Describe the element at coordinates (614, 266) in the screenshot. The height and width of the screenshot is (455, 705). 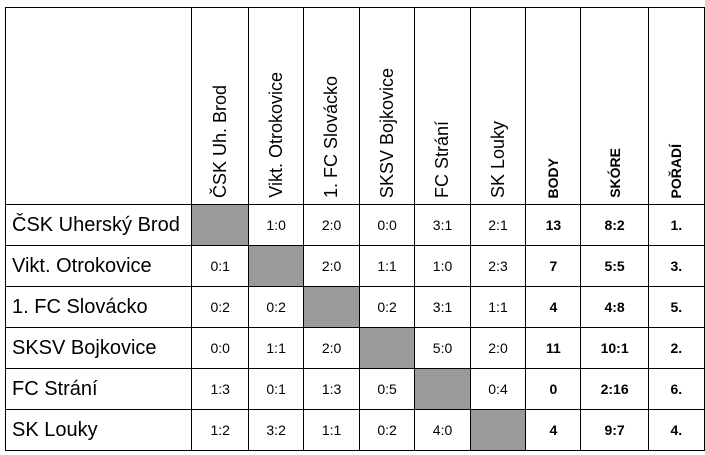
I see `score-cell: 5:5` at that location.